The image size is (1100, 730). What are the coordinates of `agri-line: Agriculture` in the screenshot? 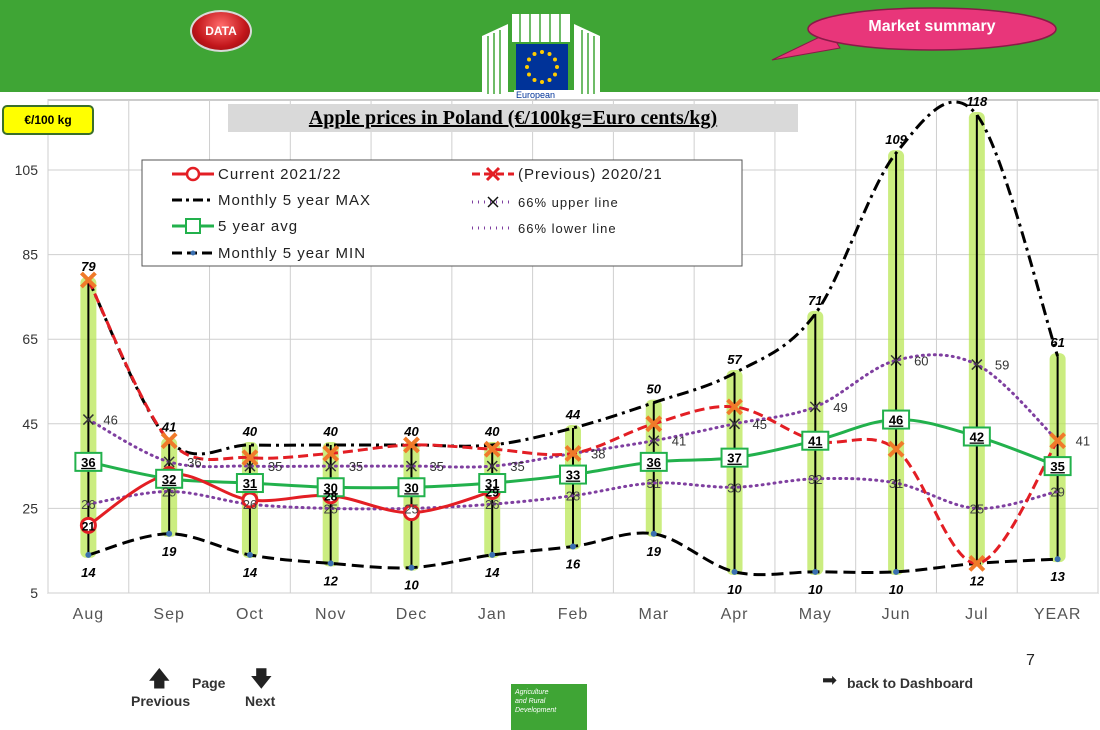 It's located at (532, 692).